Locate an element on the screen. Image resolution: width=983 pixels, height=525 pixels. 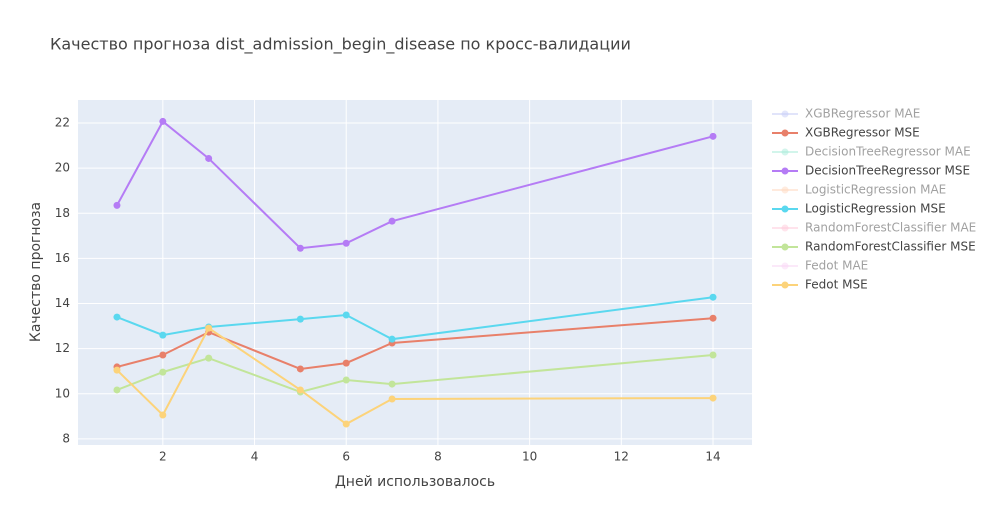
y-tick-label: 8 is located at coordinates (66, 438).